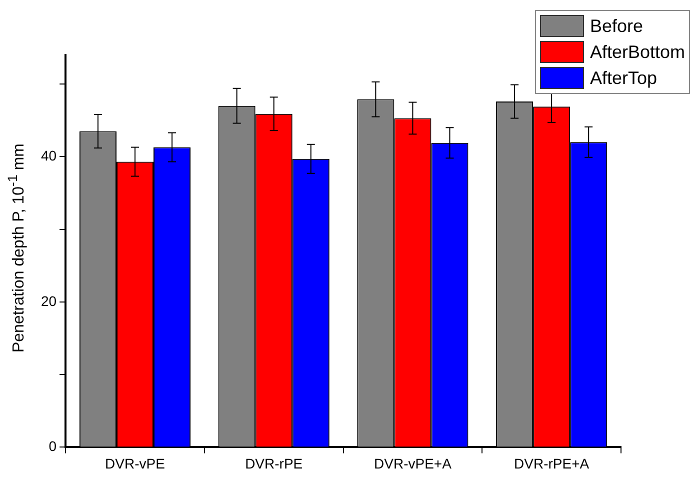  I want to click on x-tick-label: DVR-rPE, so click(274, 463).